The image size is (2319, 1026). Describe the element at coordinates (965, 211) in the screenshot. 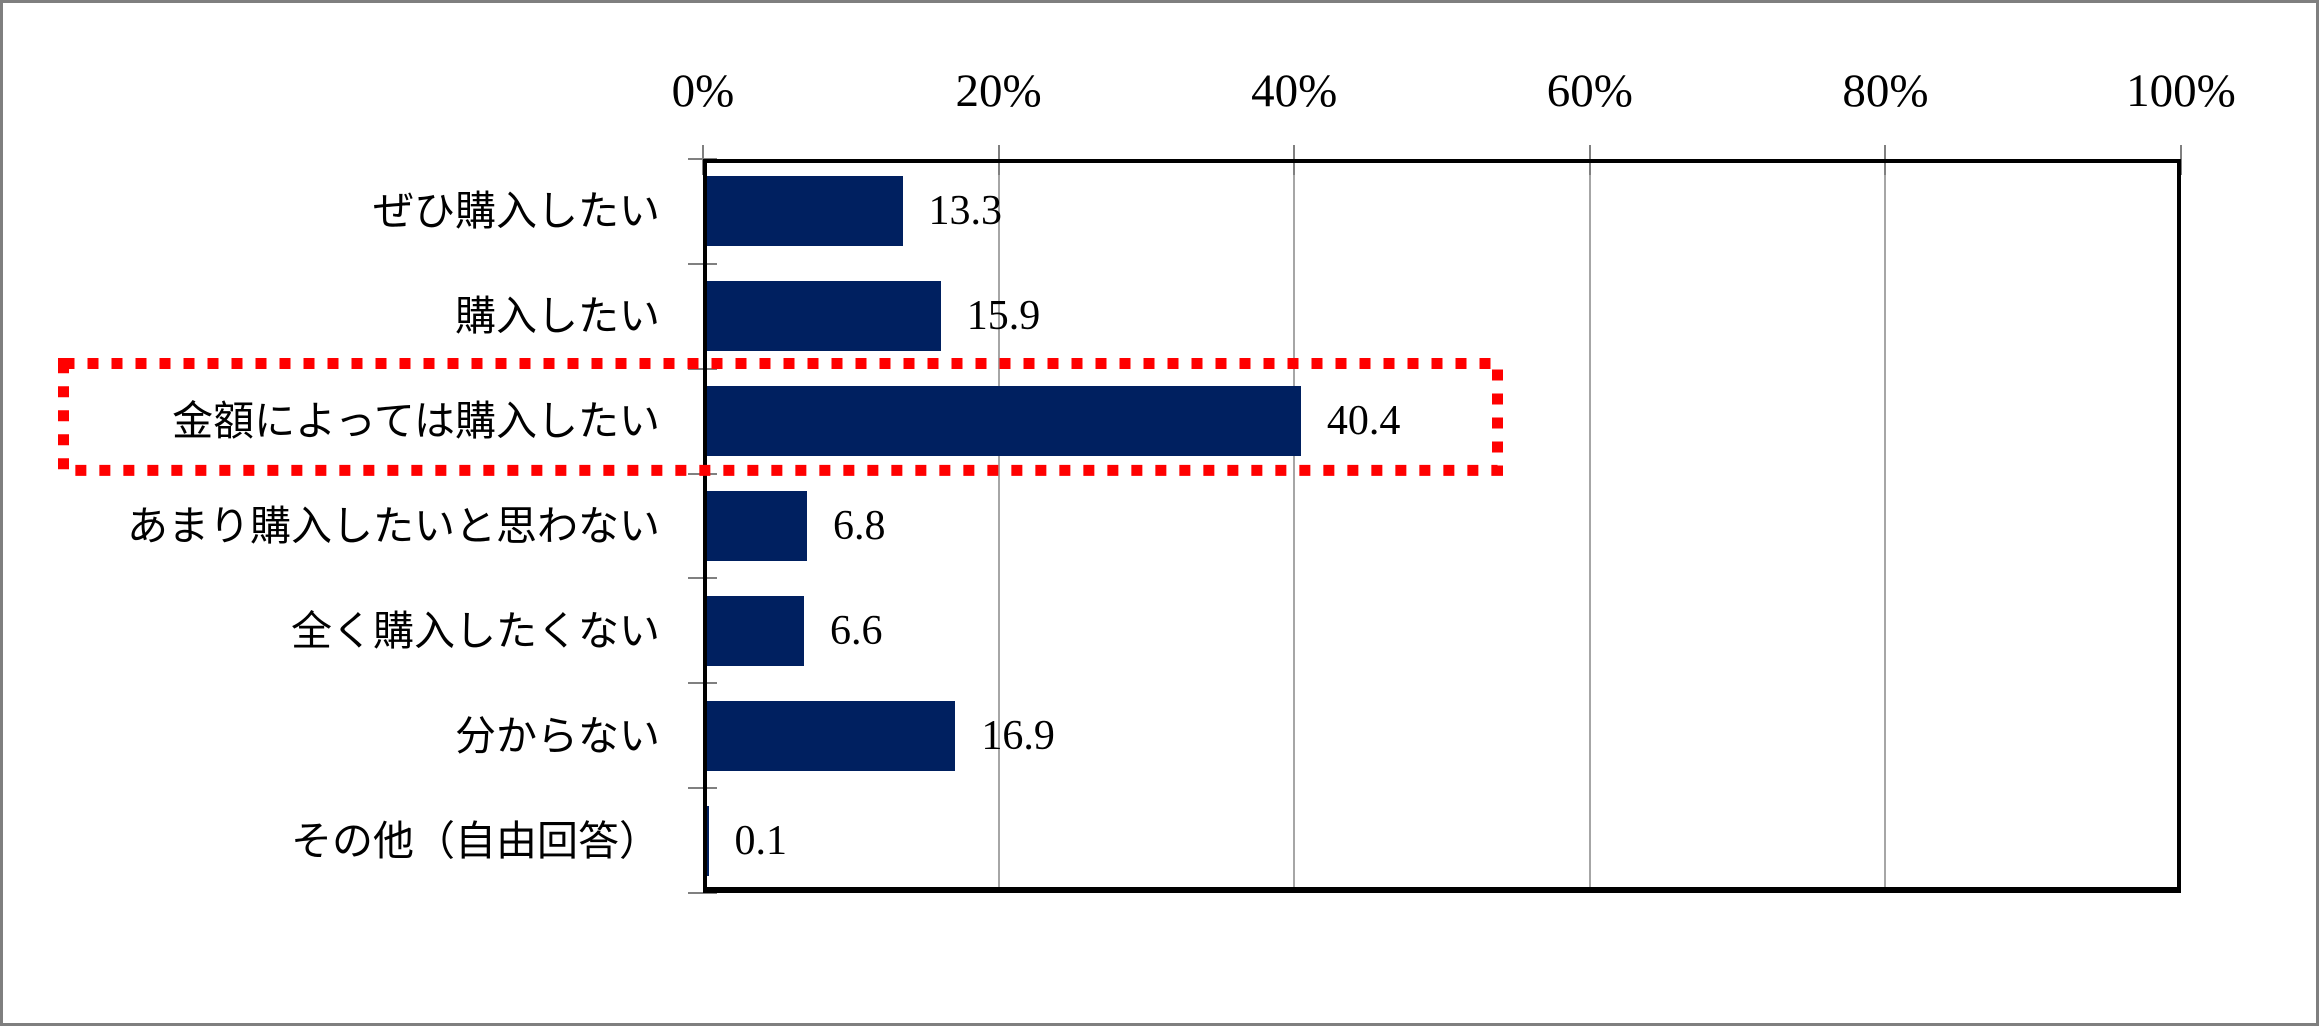

I see `value-label: 13.3` at that location.